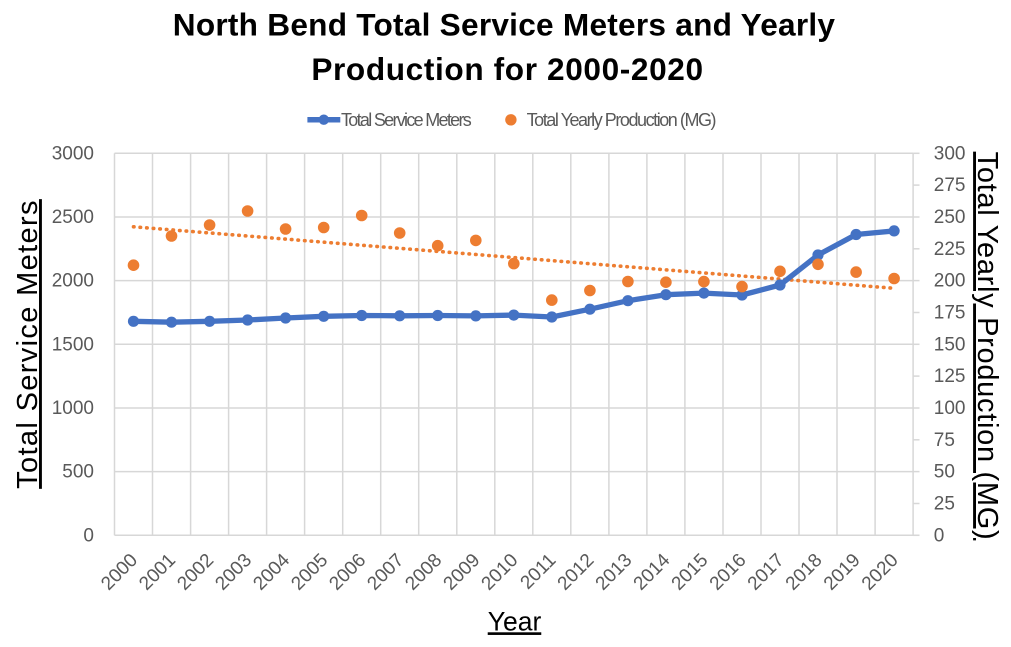 The image size is (1011, 647). I want to click on svg-text: 175, so click(950, 313).